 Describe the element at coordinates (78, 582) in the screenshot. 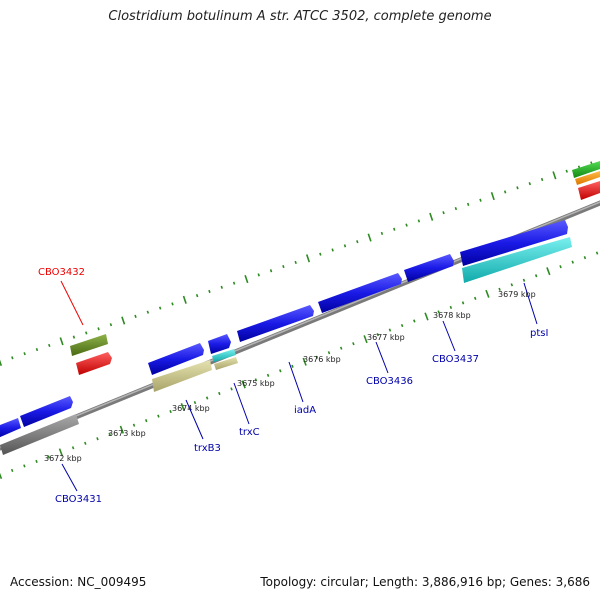

I see `accession-text: Accession: NC_009495` at that location.